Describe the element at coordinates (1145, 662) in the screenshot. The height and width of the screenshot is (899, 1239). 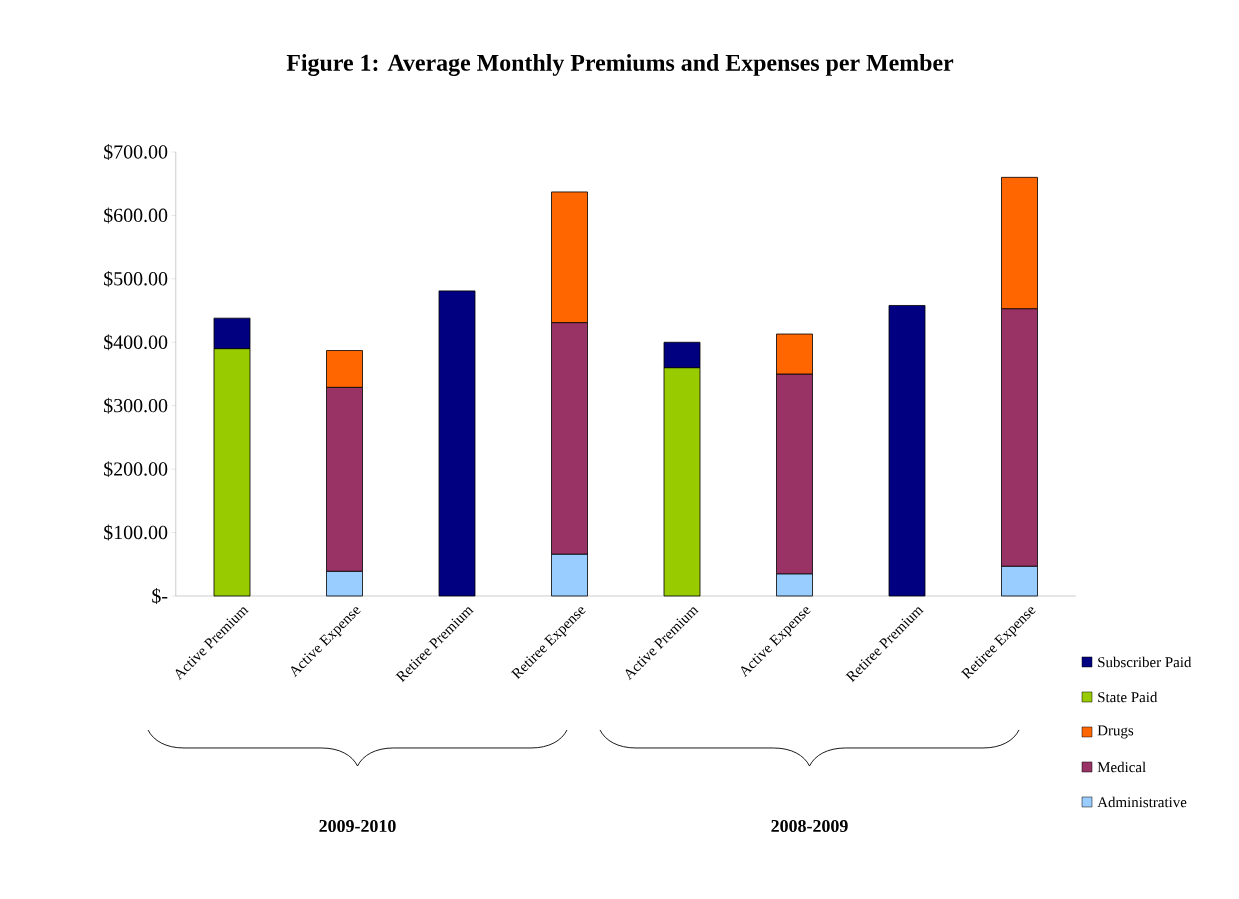
I see `legend-label: Subscriber Paid` at that location.